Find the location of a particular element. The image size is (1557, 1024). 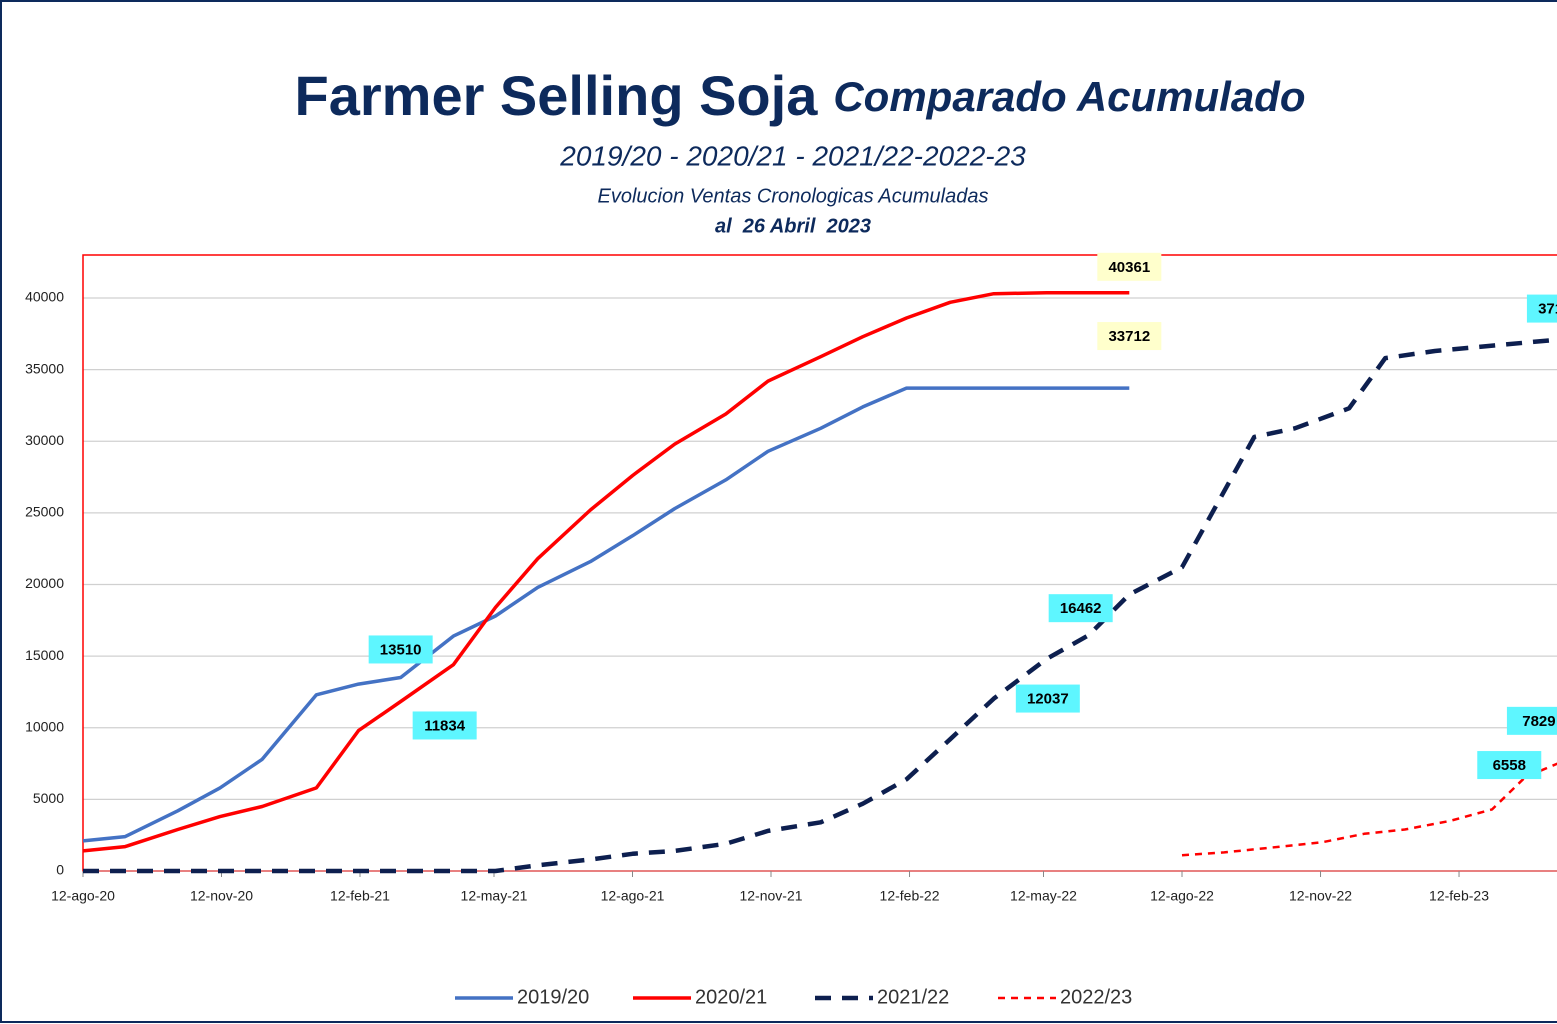

x-tick-label: 12-nov-22 is located at coordinates (1320, 896).